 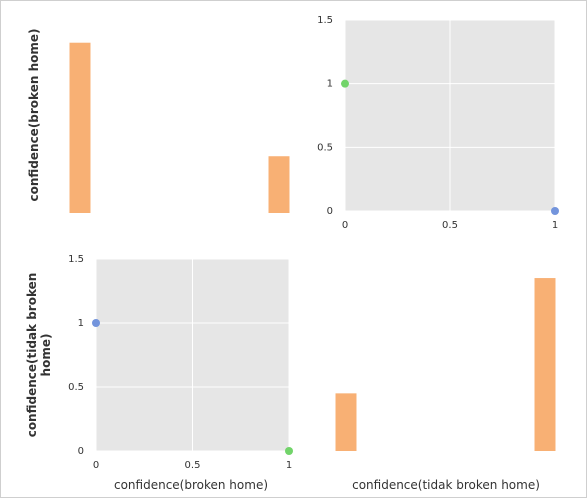 What do you see at coordinates (555, 225) in the screenshot?
I see `scatter-top-right-x-tick-label-2: 1` at bounding box center [555, 225].